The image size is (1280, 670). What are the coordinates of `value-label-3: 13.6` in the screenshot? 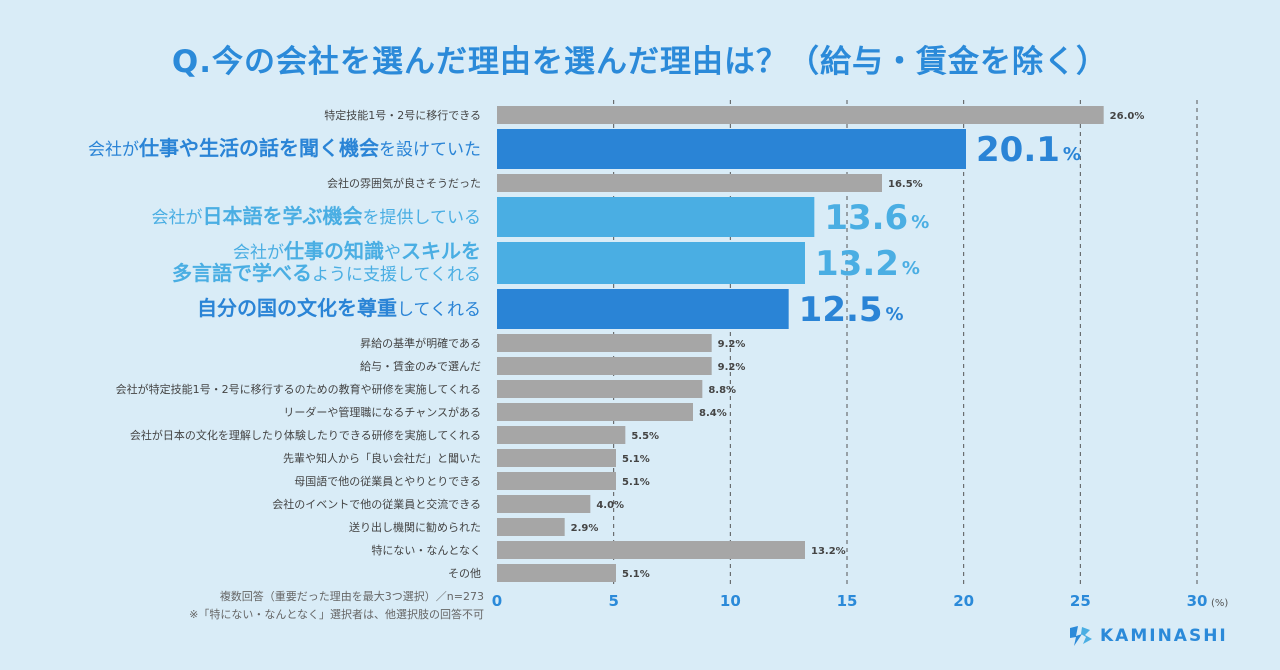 It's located at (866, 218).